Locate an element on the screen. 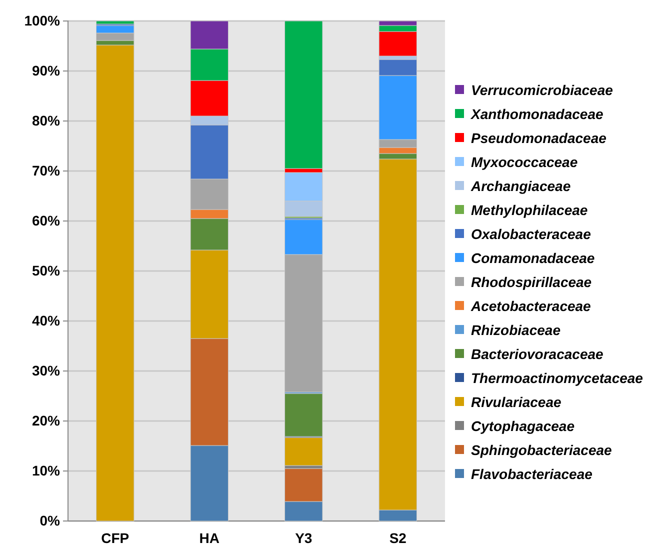 The image size is (649, 549). y-tick-label: 10% is located at coordinates (46, 470).